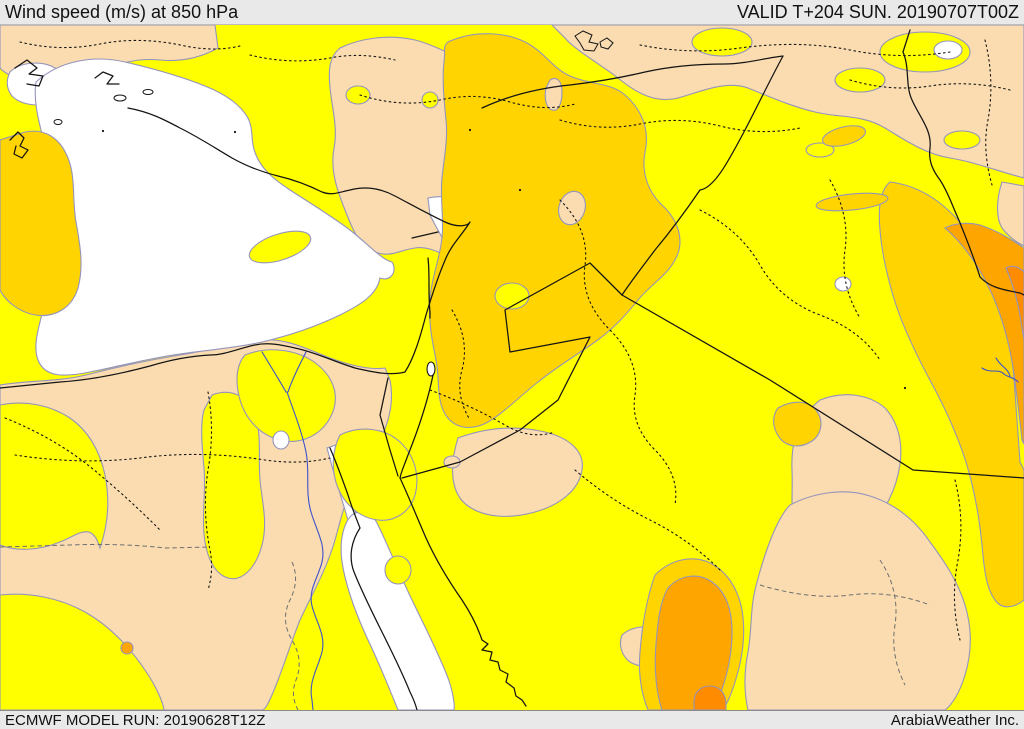 This screenshot has height=729, width=1024. What do you see at coordinates (122, 12) in the screenshot?
I see `map-title: Wind speed (m/s) at 850 hPa` at bounding box center [122, 12].